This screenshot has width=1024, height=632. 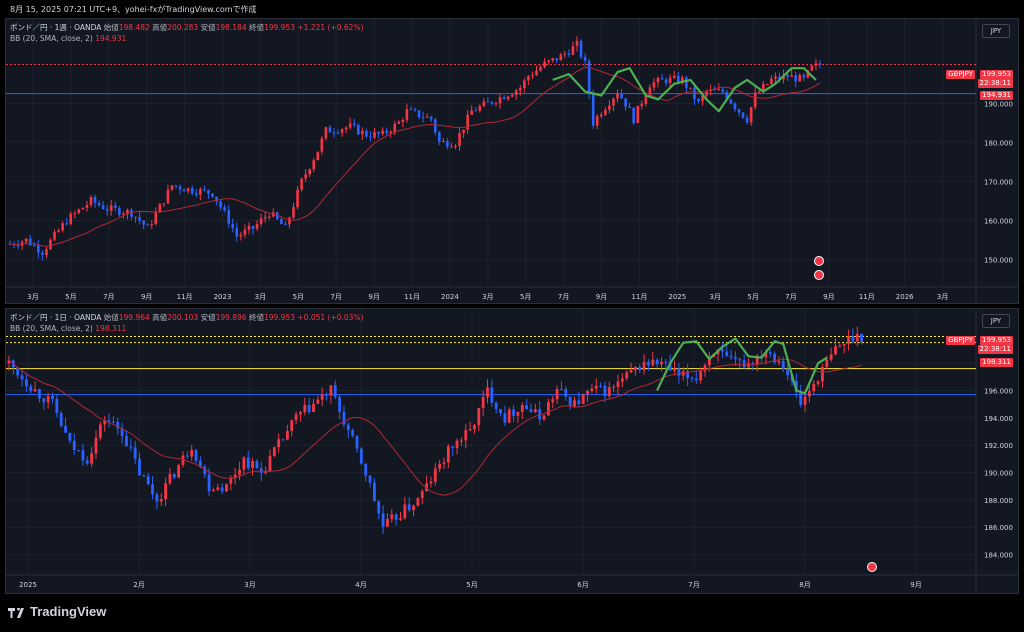 What do you see at coordinates (998, 419) in the screenshot?
I see `y-tick-label: 194.000` at bounding box center [998, 419].